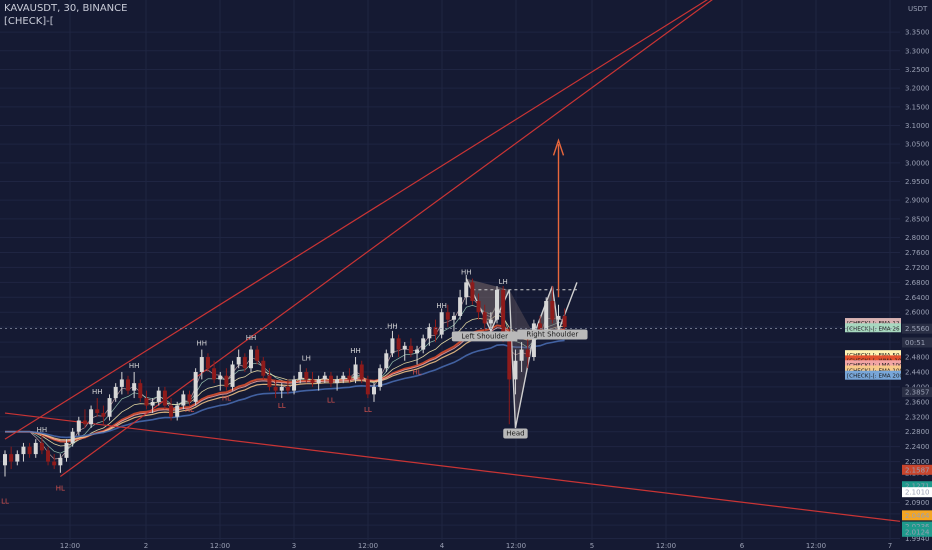  What do you see at coordinates (917, 493) in the screenshot?
I see `price-tag: 2.1010` at bounding box center [917, 493].